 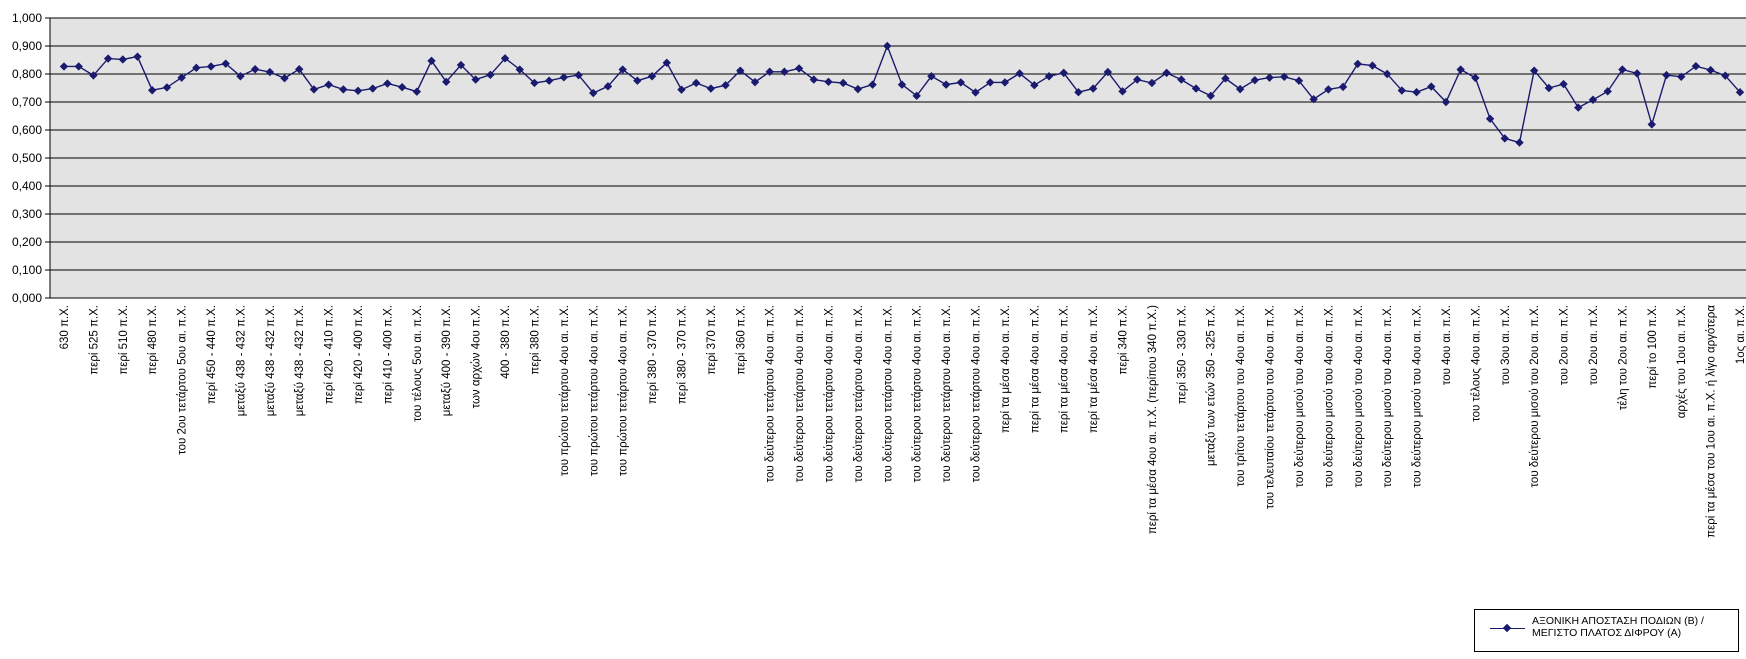 What do you see at coordinates (65, 327) in the screenshot?
I see `x-axis-tick-label: 630 π.Χ.` at bounding box center [65, 327].